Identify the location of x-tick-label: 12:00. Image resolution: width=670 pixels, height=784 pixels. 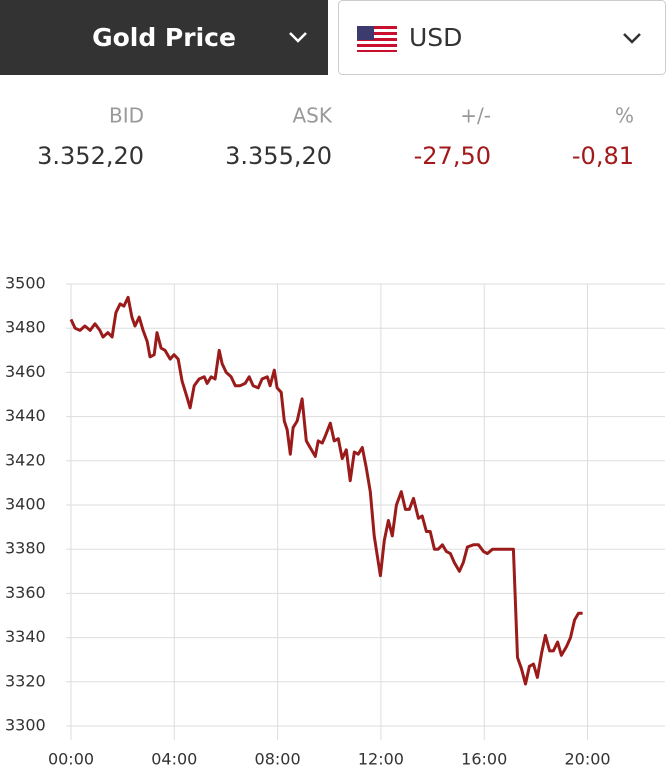
(381, 759).